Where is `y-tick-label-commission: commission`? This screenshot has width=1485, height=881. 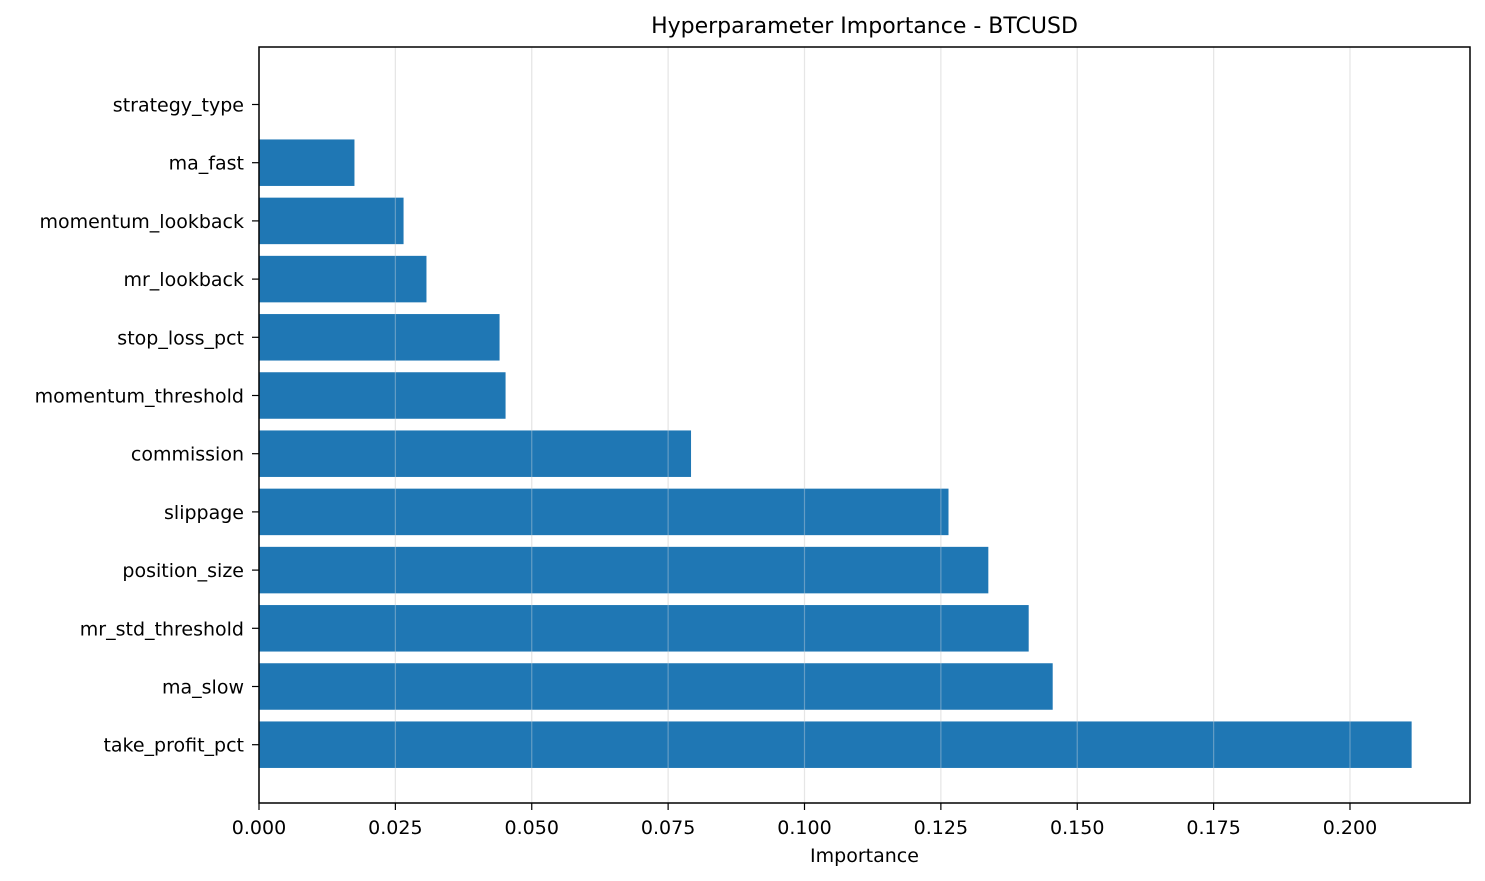 y-tick-label-commission: commission is located at coordinates (187, 455).